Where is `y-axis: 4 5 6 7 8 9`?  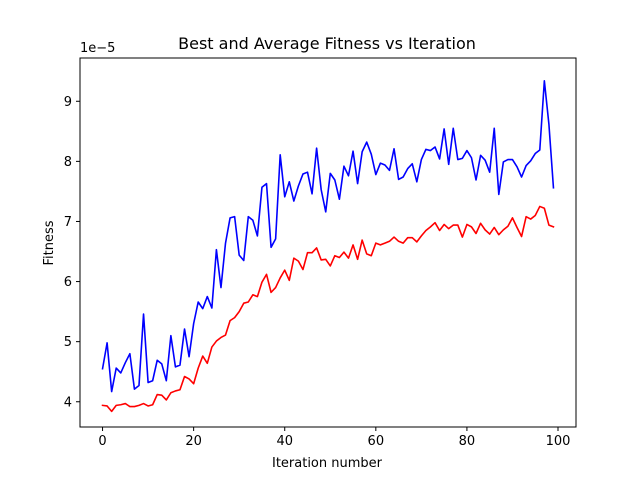
y-axis: 4 5 6 7 8 9 is located at coordinates (72, 252).